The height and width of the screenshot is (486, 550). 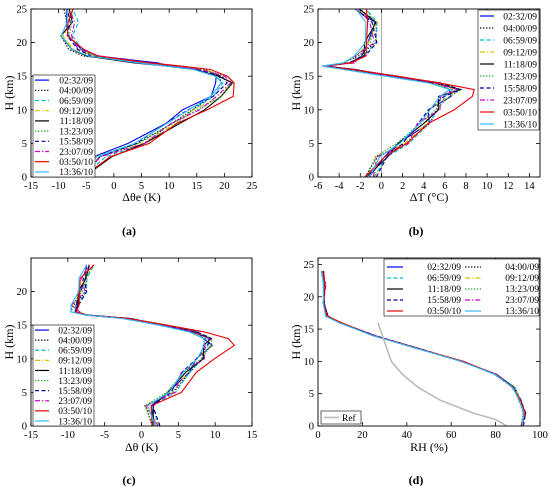 I want to click on x-axis-label: RH (%), so click(x=429, y=447).